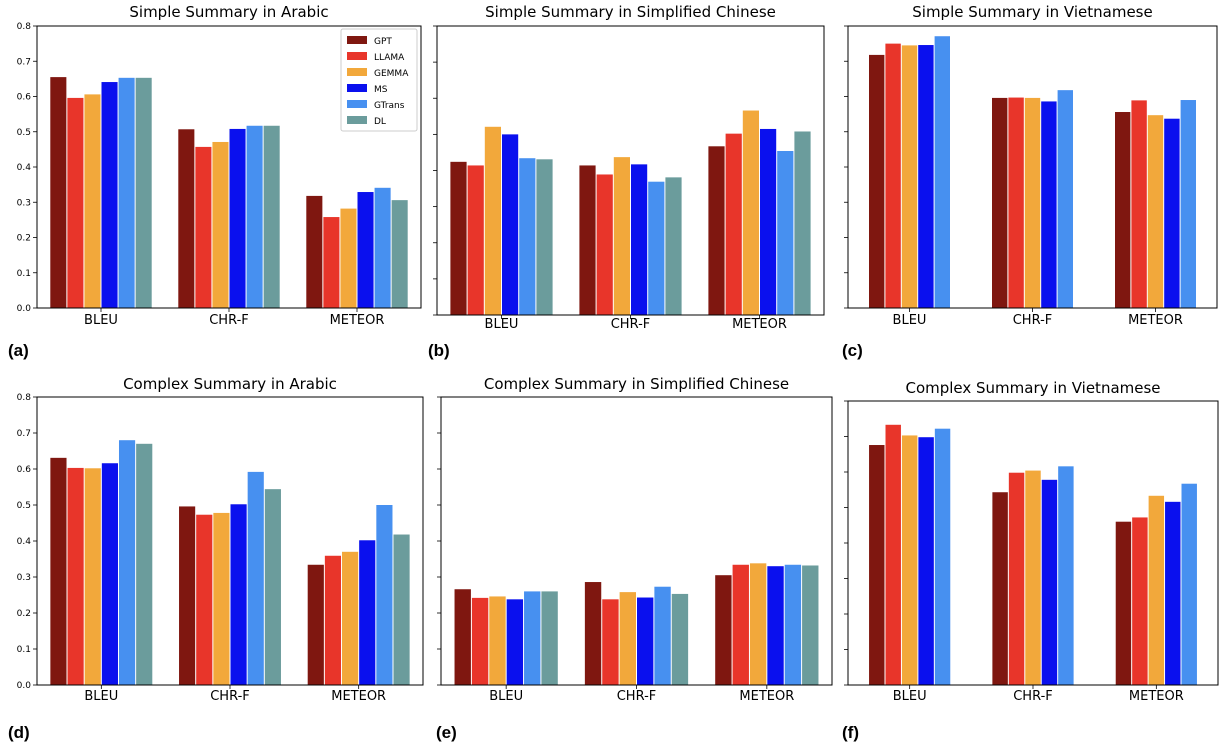 This screenshot has height=749, width=1232. What do you see at coordinates (357, 120) in the screenshot?
I see `legend-swatch-dl` at bounding box center [357, 120].